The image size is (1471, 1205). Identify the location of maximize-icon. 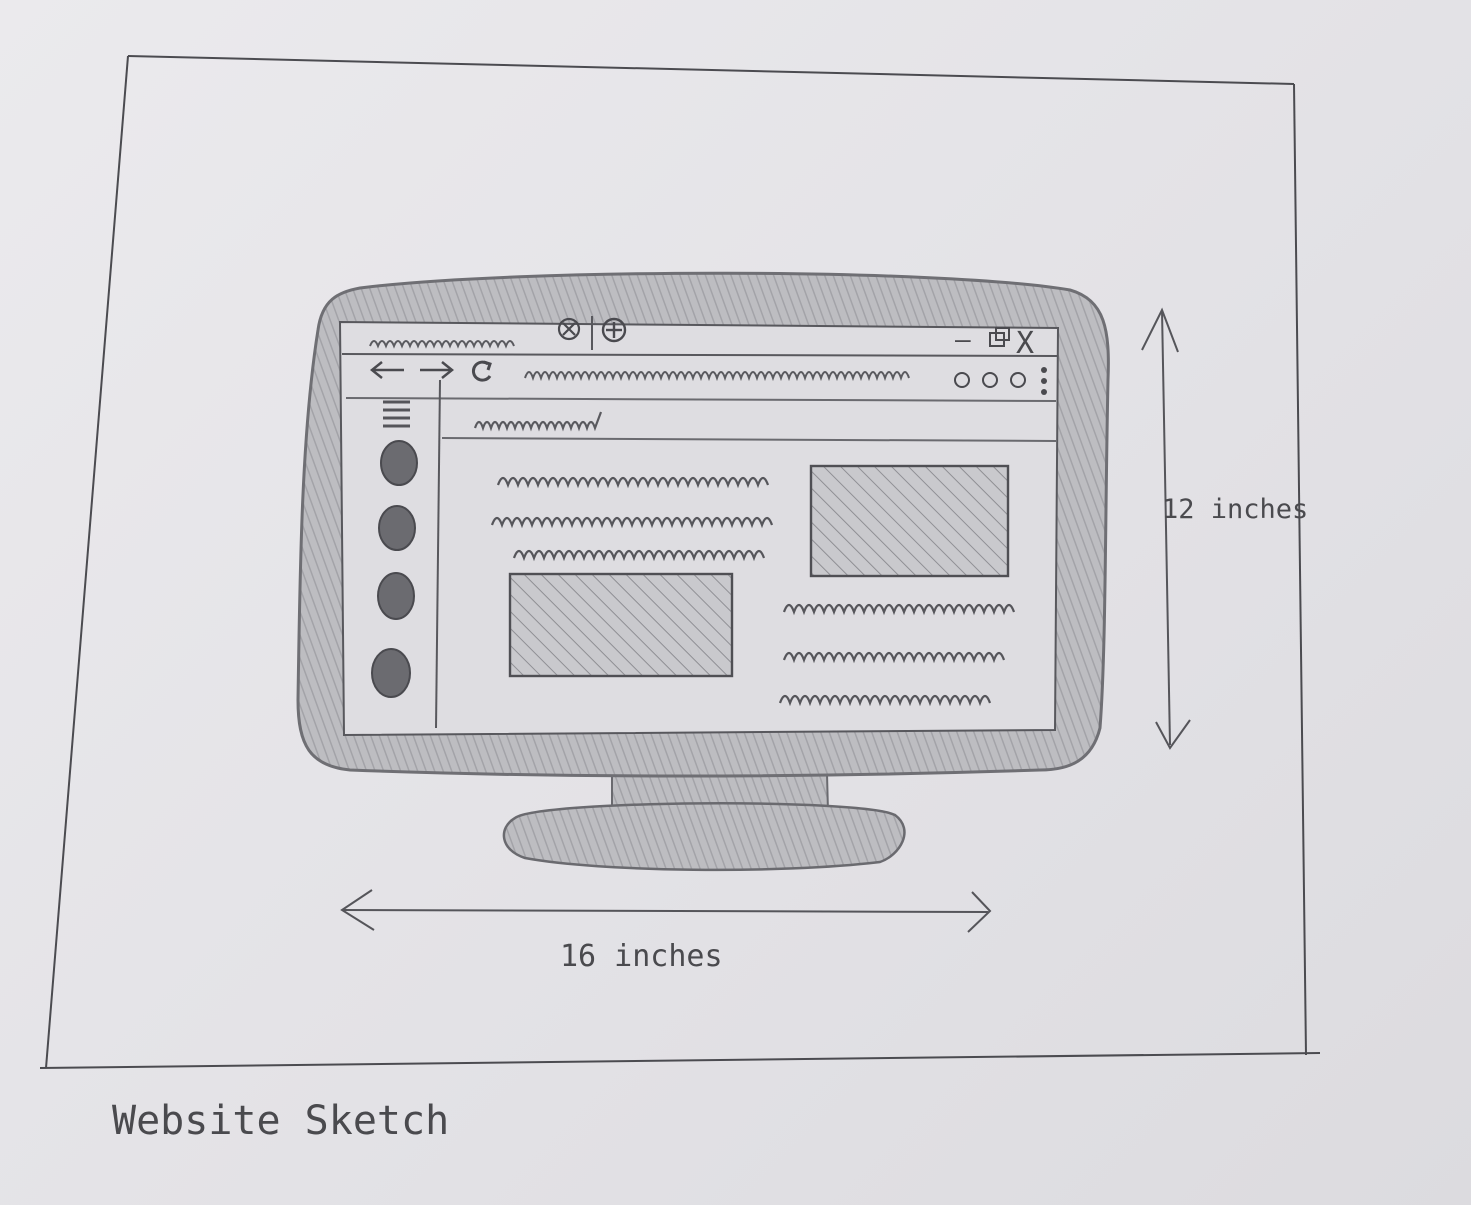
(999, 337).